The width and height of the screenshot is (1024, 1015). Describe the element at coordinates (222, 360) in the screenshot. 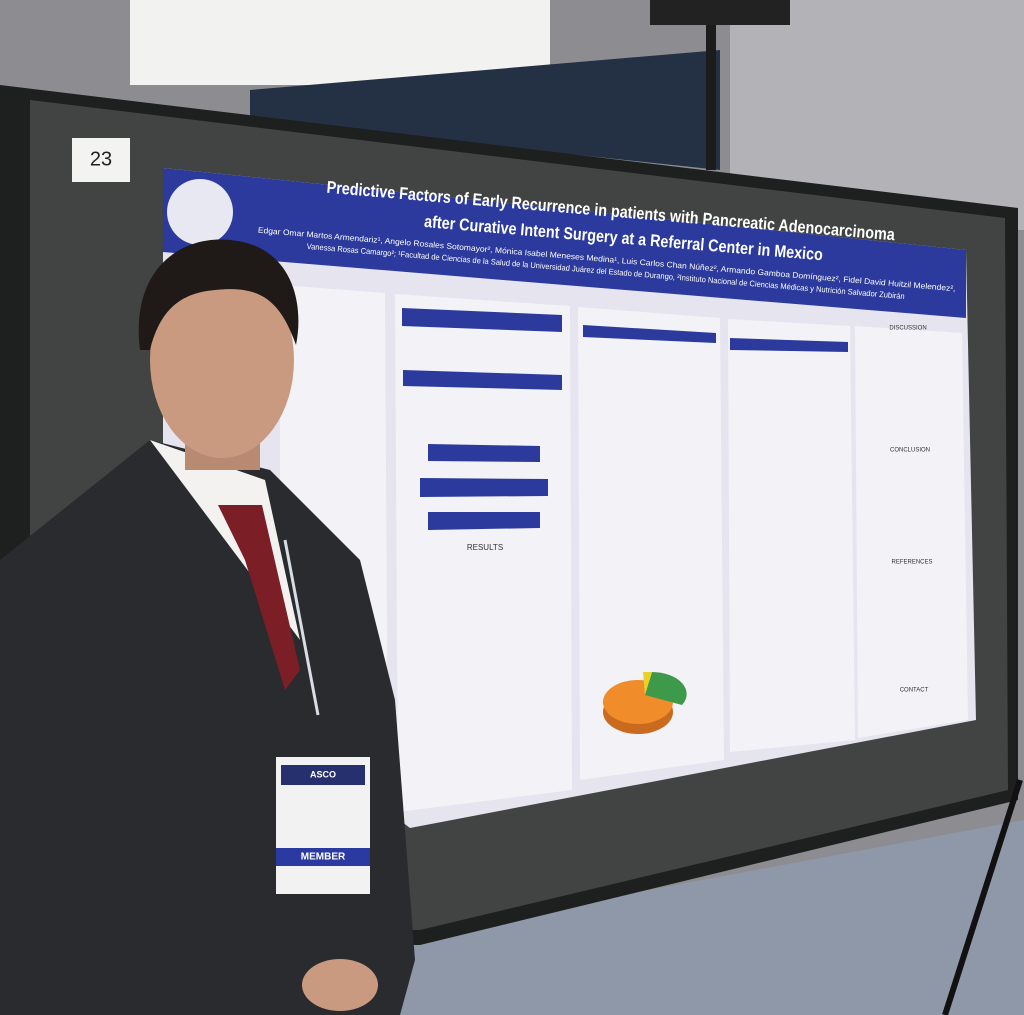

I see `face` at that location.